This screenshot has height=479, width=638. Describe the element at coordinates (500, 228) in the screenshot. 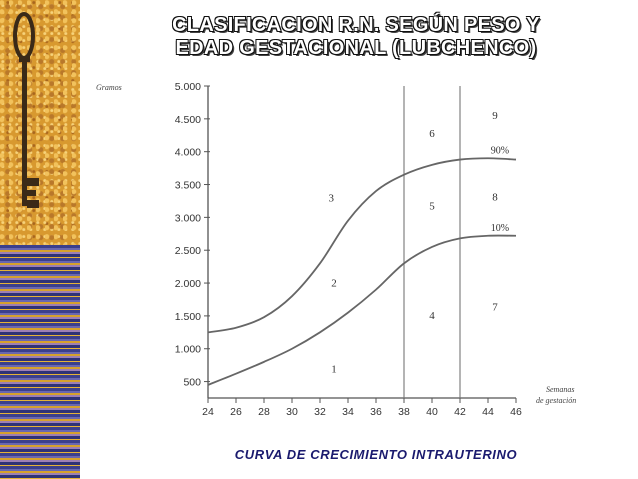

I see `series-label-10: 10%` at that location.